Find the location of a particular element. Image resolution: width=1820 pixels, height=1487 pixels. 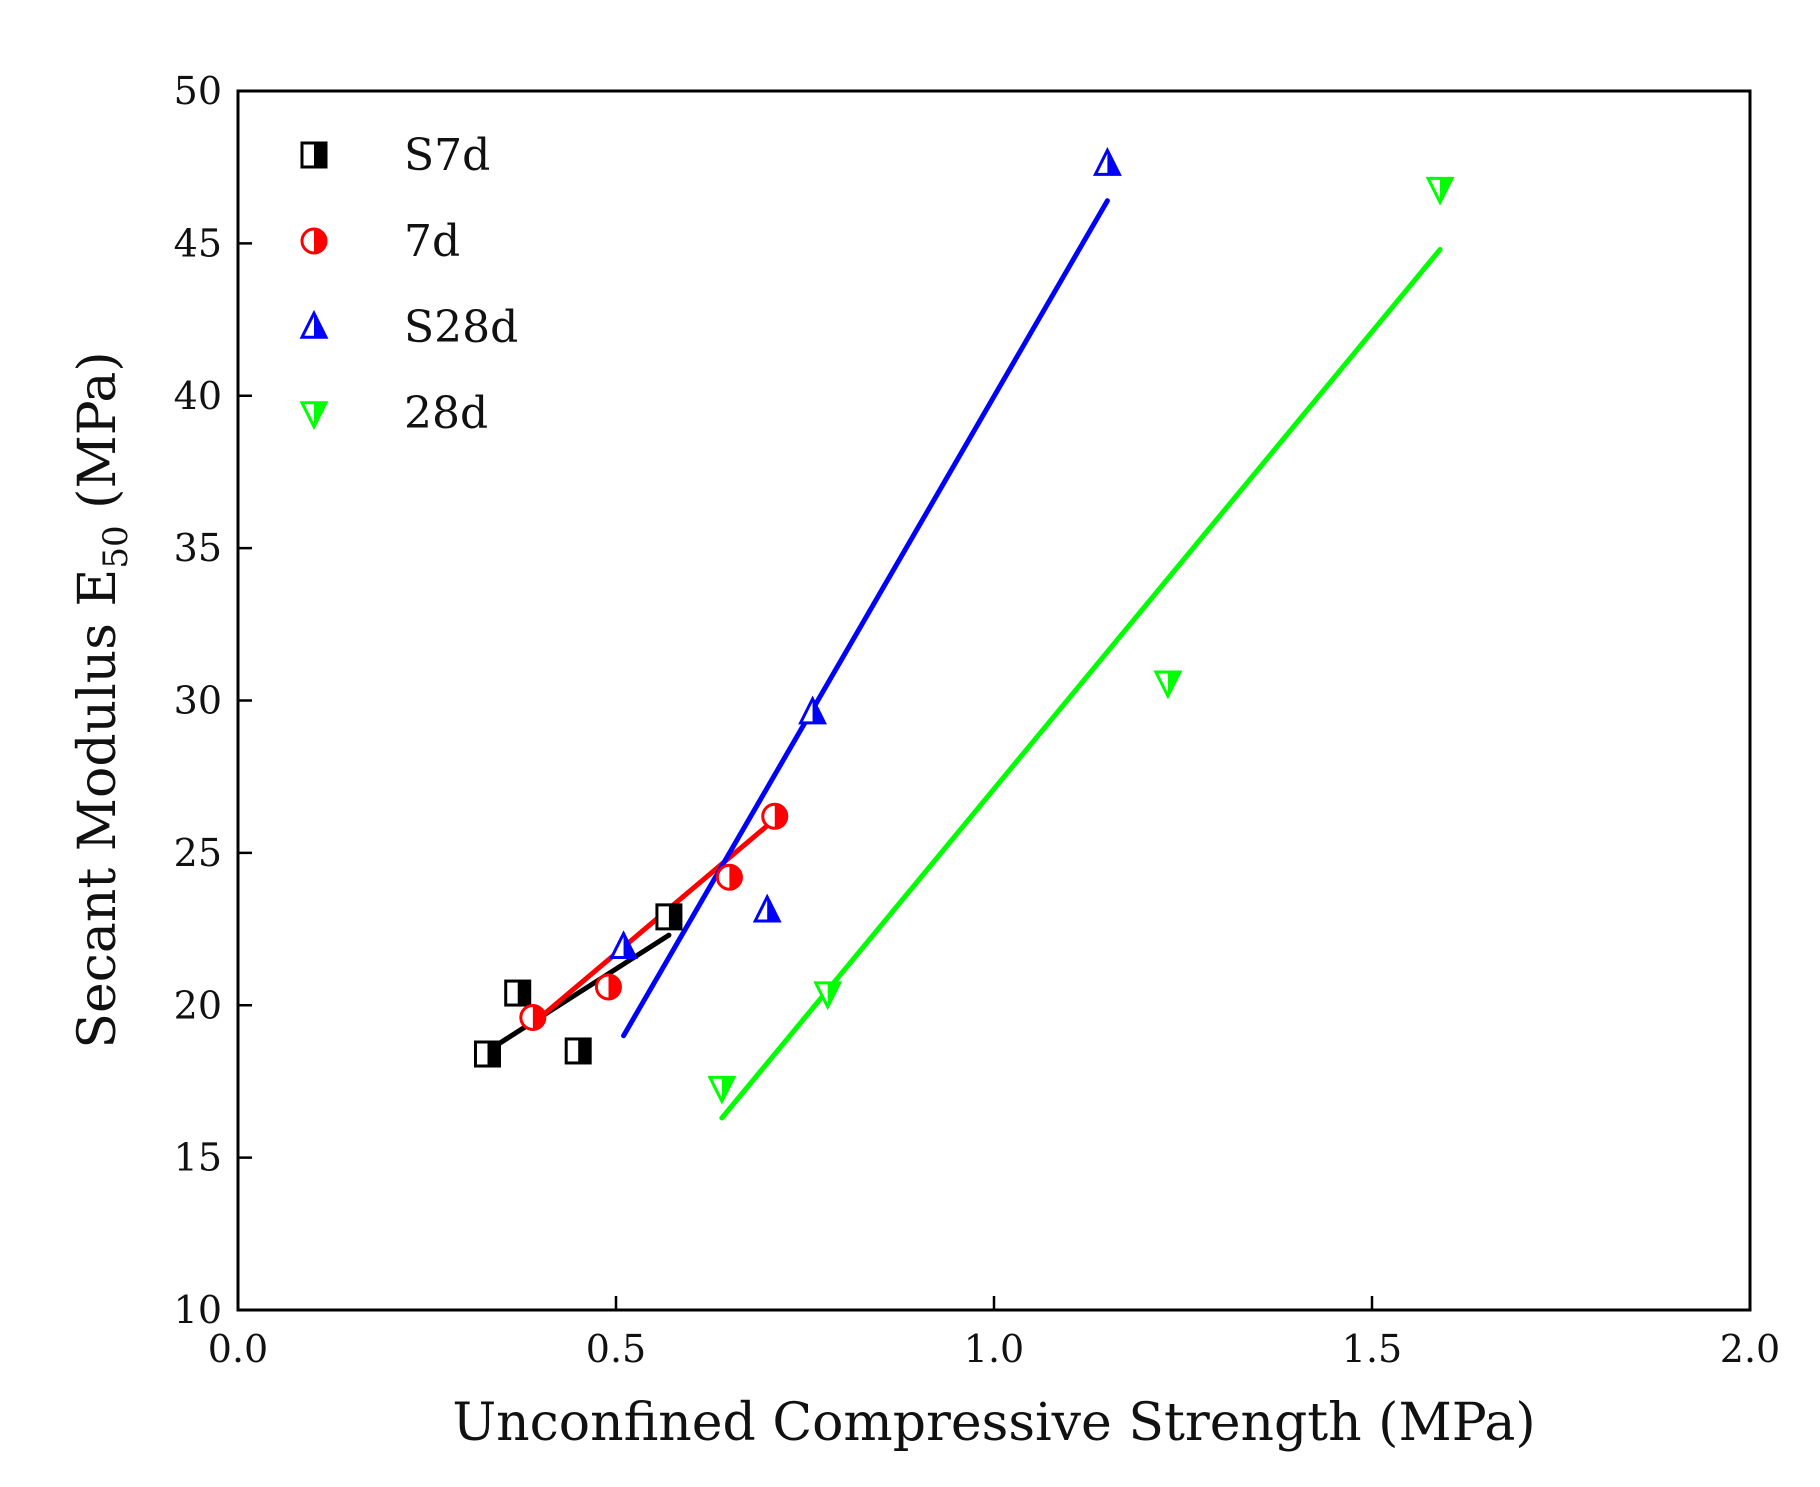

legend-label: 28d is located at coordinates (446, 413).